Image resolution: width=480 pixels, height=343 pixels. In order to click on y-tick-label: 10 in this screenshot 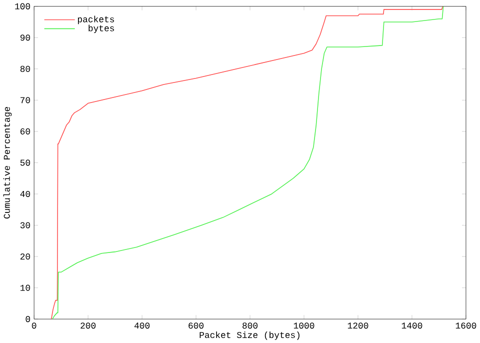, I will do `click(25, 287)`.